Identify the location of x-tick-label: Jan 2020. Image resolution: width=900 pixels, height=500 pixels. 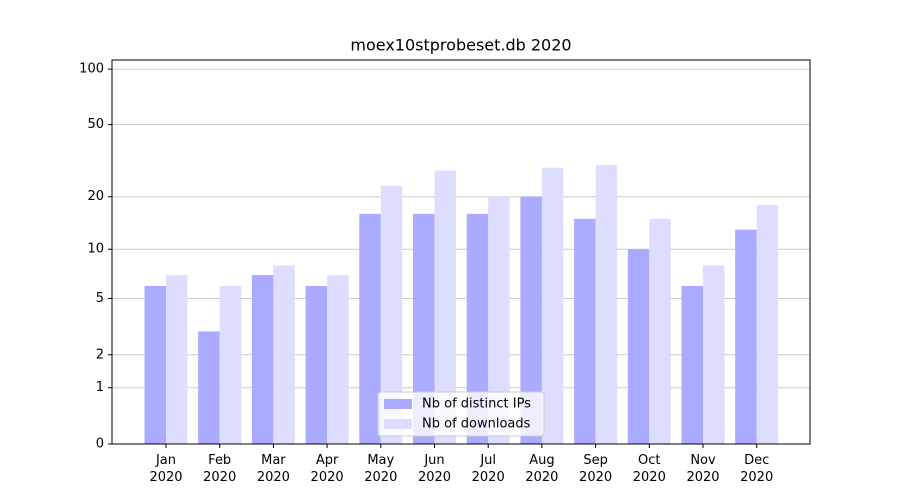
(166, 469).